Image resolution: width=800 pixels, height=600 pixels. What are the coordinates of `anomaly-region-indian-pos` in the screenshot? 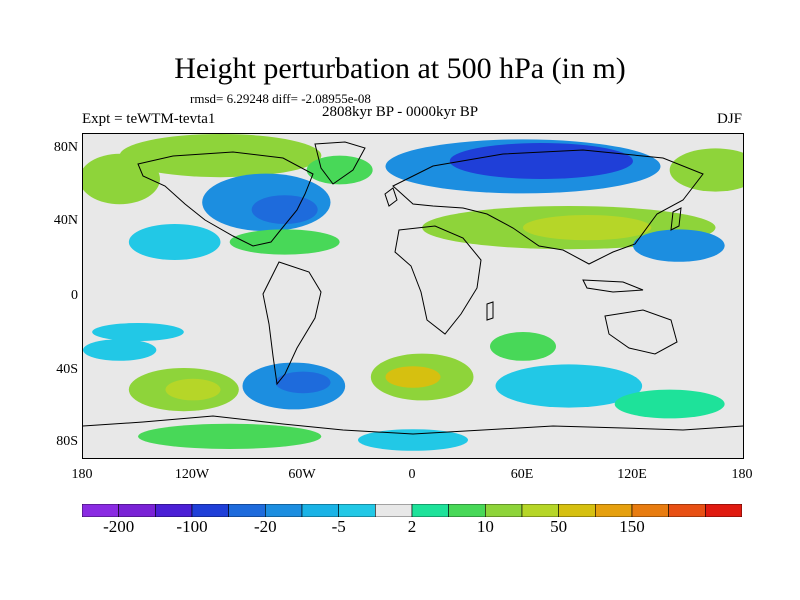 It's located at (523, 346).